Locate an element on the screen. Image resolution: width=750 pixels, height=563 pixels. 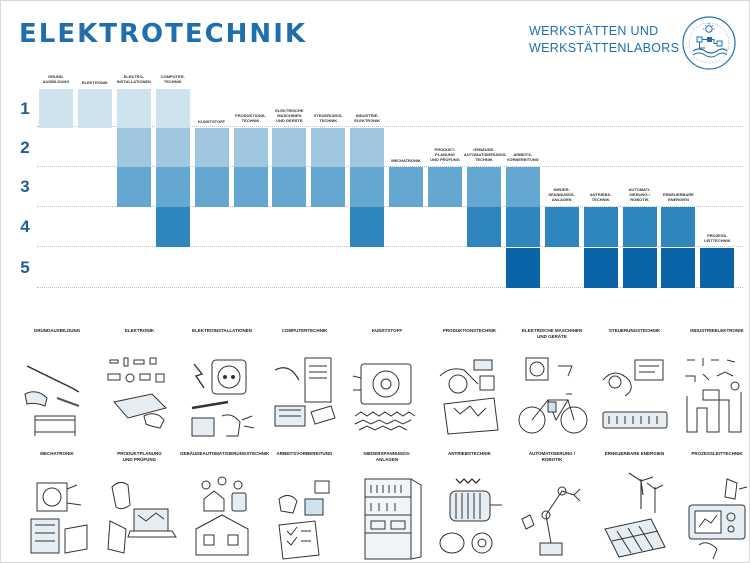
workshop-tile: AUTOMATISIERUNG / ROBOTIK is located at coordinates (552, 506).